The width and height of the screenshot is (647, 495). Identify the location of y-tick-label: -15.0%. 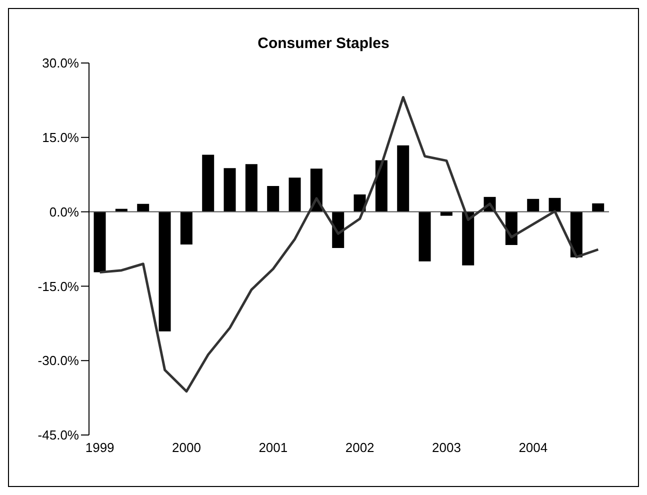
(59, 286).